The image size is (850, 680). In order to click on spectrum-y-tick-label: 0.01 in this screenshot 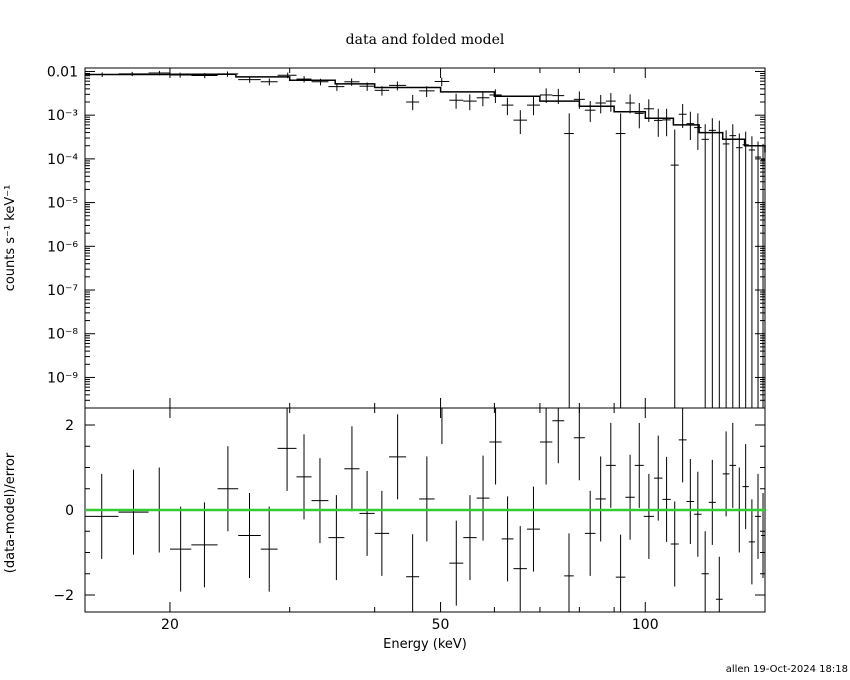, I will do `click(62, 72)`.